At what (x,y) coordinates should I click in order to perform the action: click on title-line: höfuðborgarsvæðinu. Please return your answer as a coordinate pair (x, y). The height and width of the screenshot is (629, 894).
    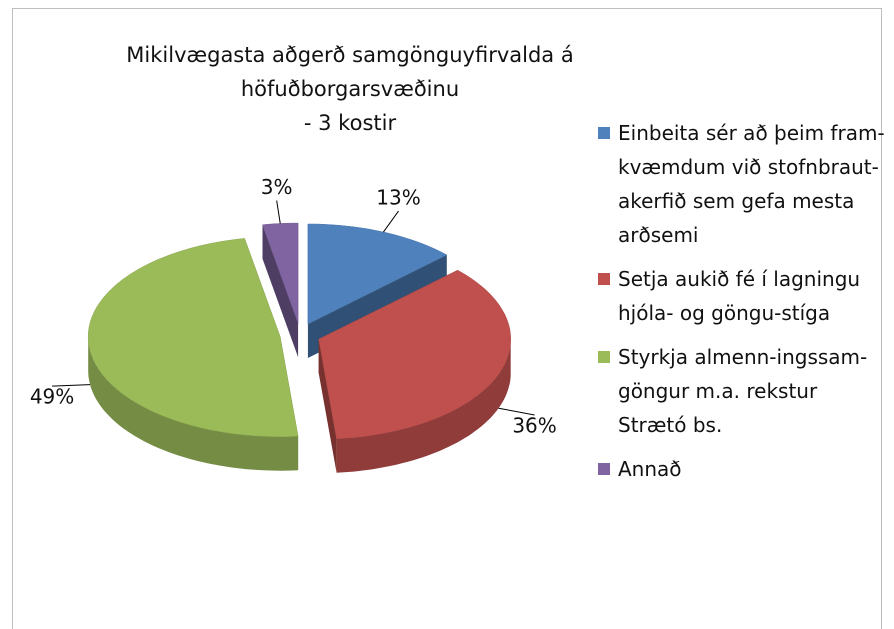
    Looking at the image, I should click on (350, 89).